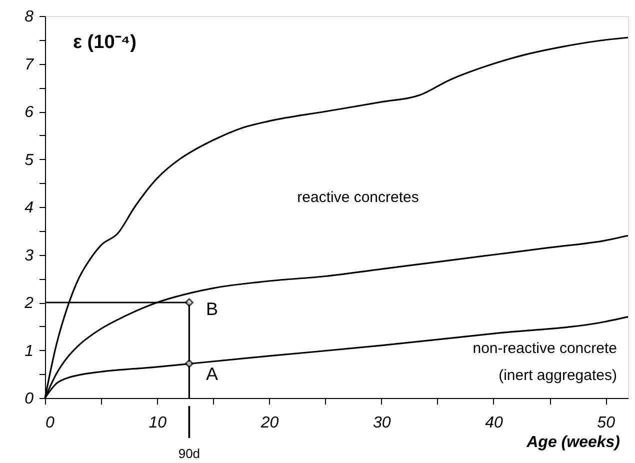 This screenshot has width=635, height=463. I want to click on y-tick-label: 4, so click(29, 208).